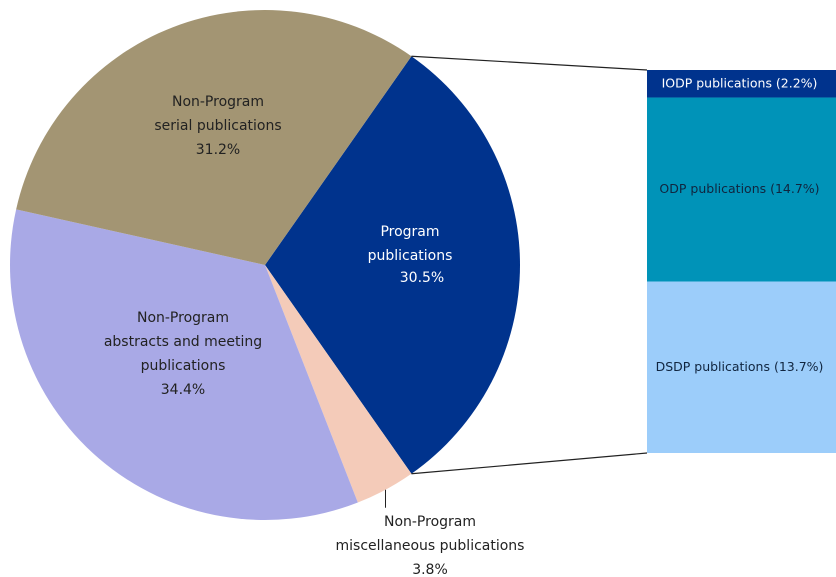 Image resolution: width=836 pixels, height=577 pixels. What do you see at coordinates (183, 342) in the screenshot?
I see `slice-label: abstracts and meeting` at bounding box center [183, 342].